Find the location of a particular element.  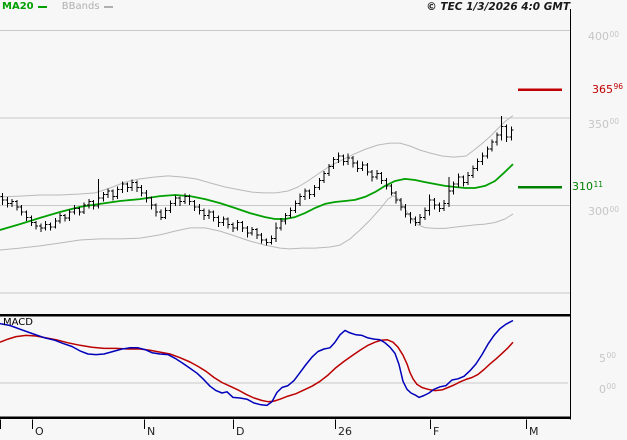

macd-axis-label-5-value: 5 is located at coordinates (602, 358).